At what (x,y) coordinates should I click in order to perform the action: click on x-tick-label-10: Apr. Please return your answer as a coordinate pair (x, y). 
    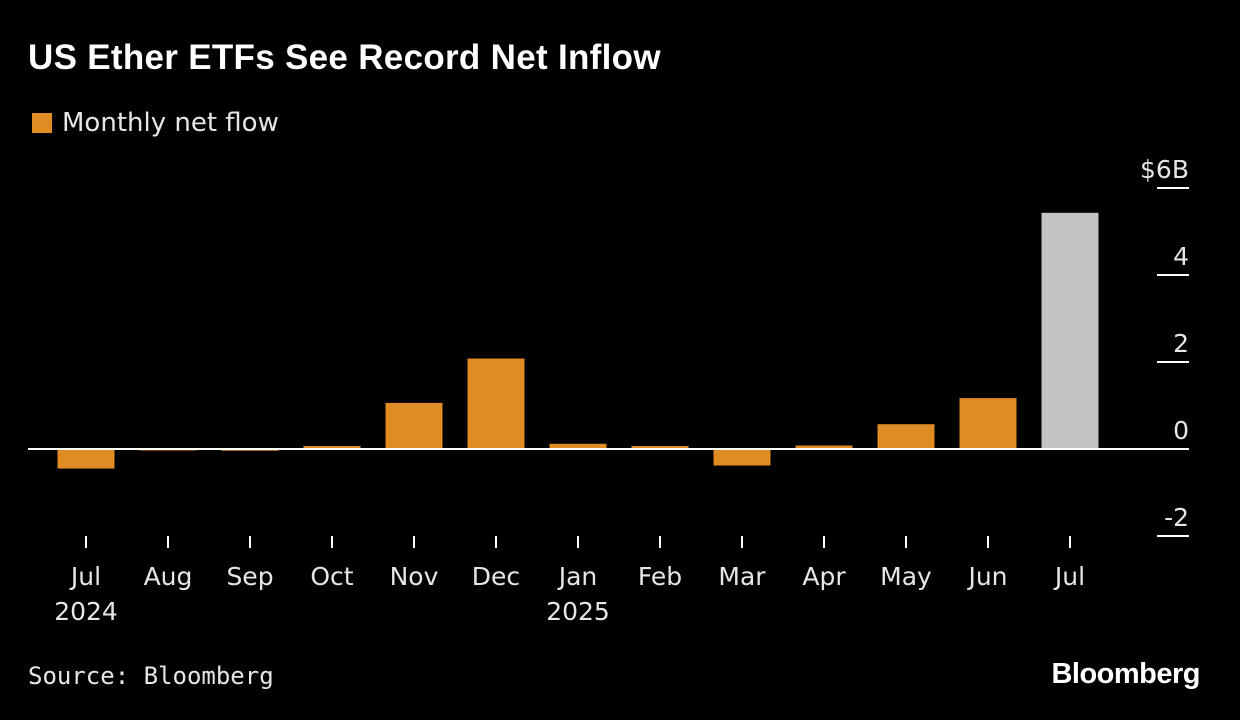
    Looking at the image, I should click on (824, 576).